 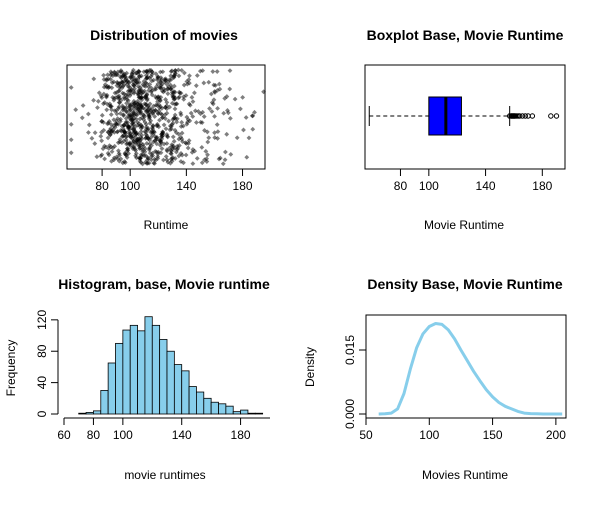 I want to click on boxplot-x-axis: 80 100 140 180, so click(x=473, y=180).